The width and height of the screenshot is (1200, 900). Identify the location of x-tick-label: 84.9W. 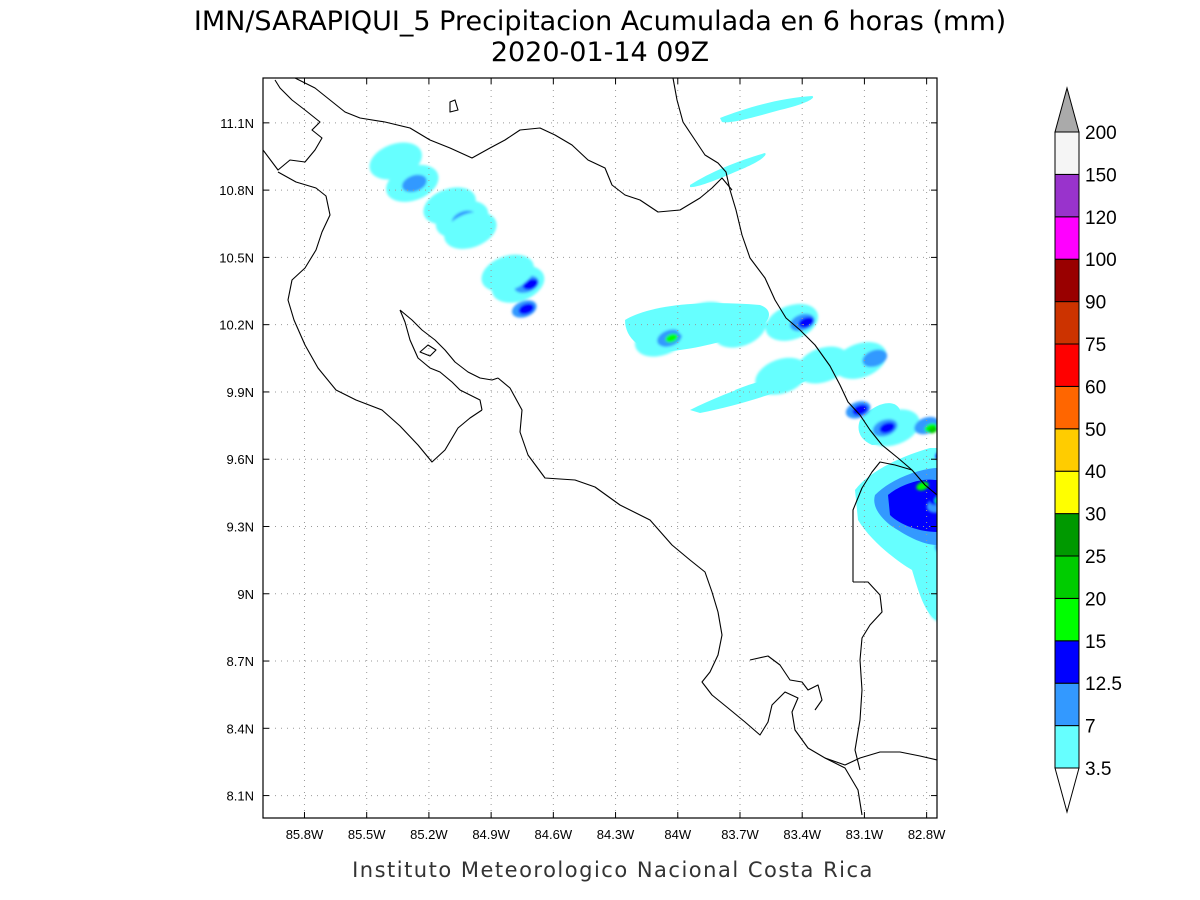
(491, 834).